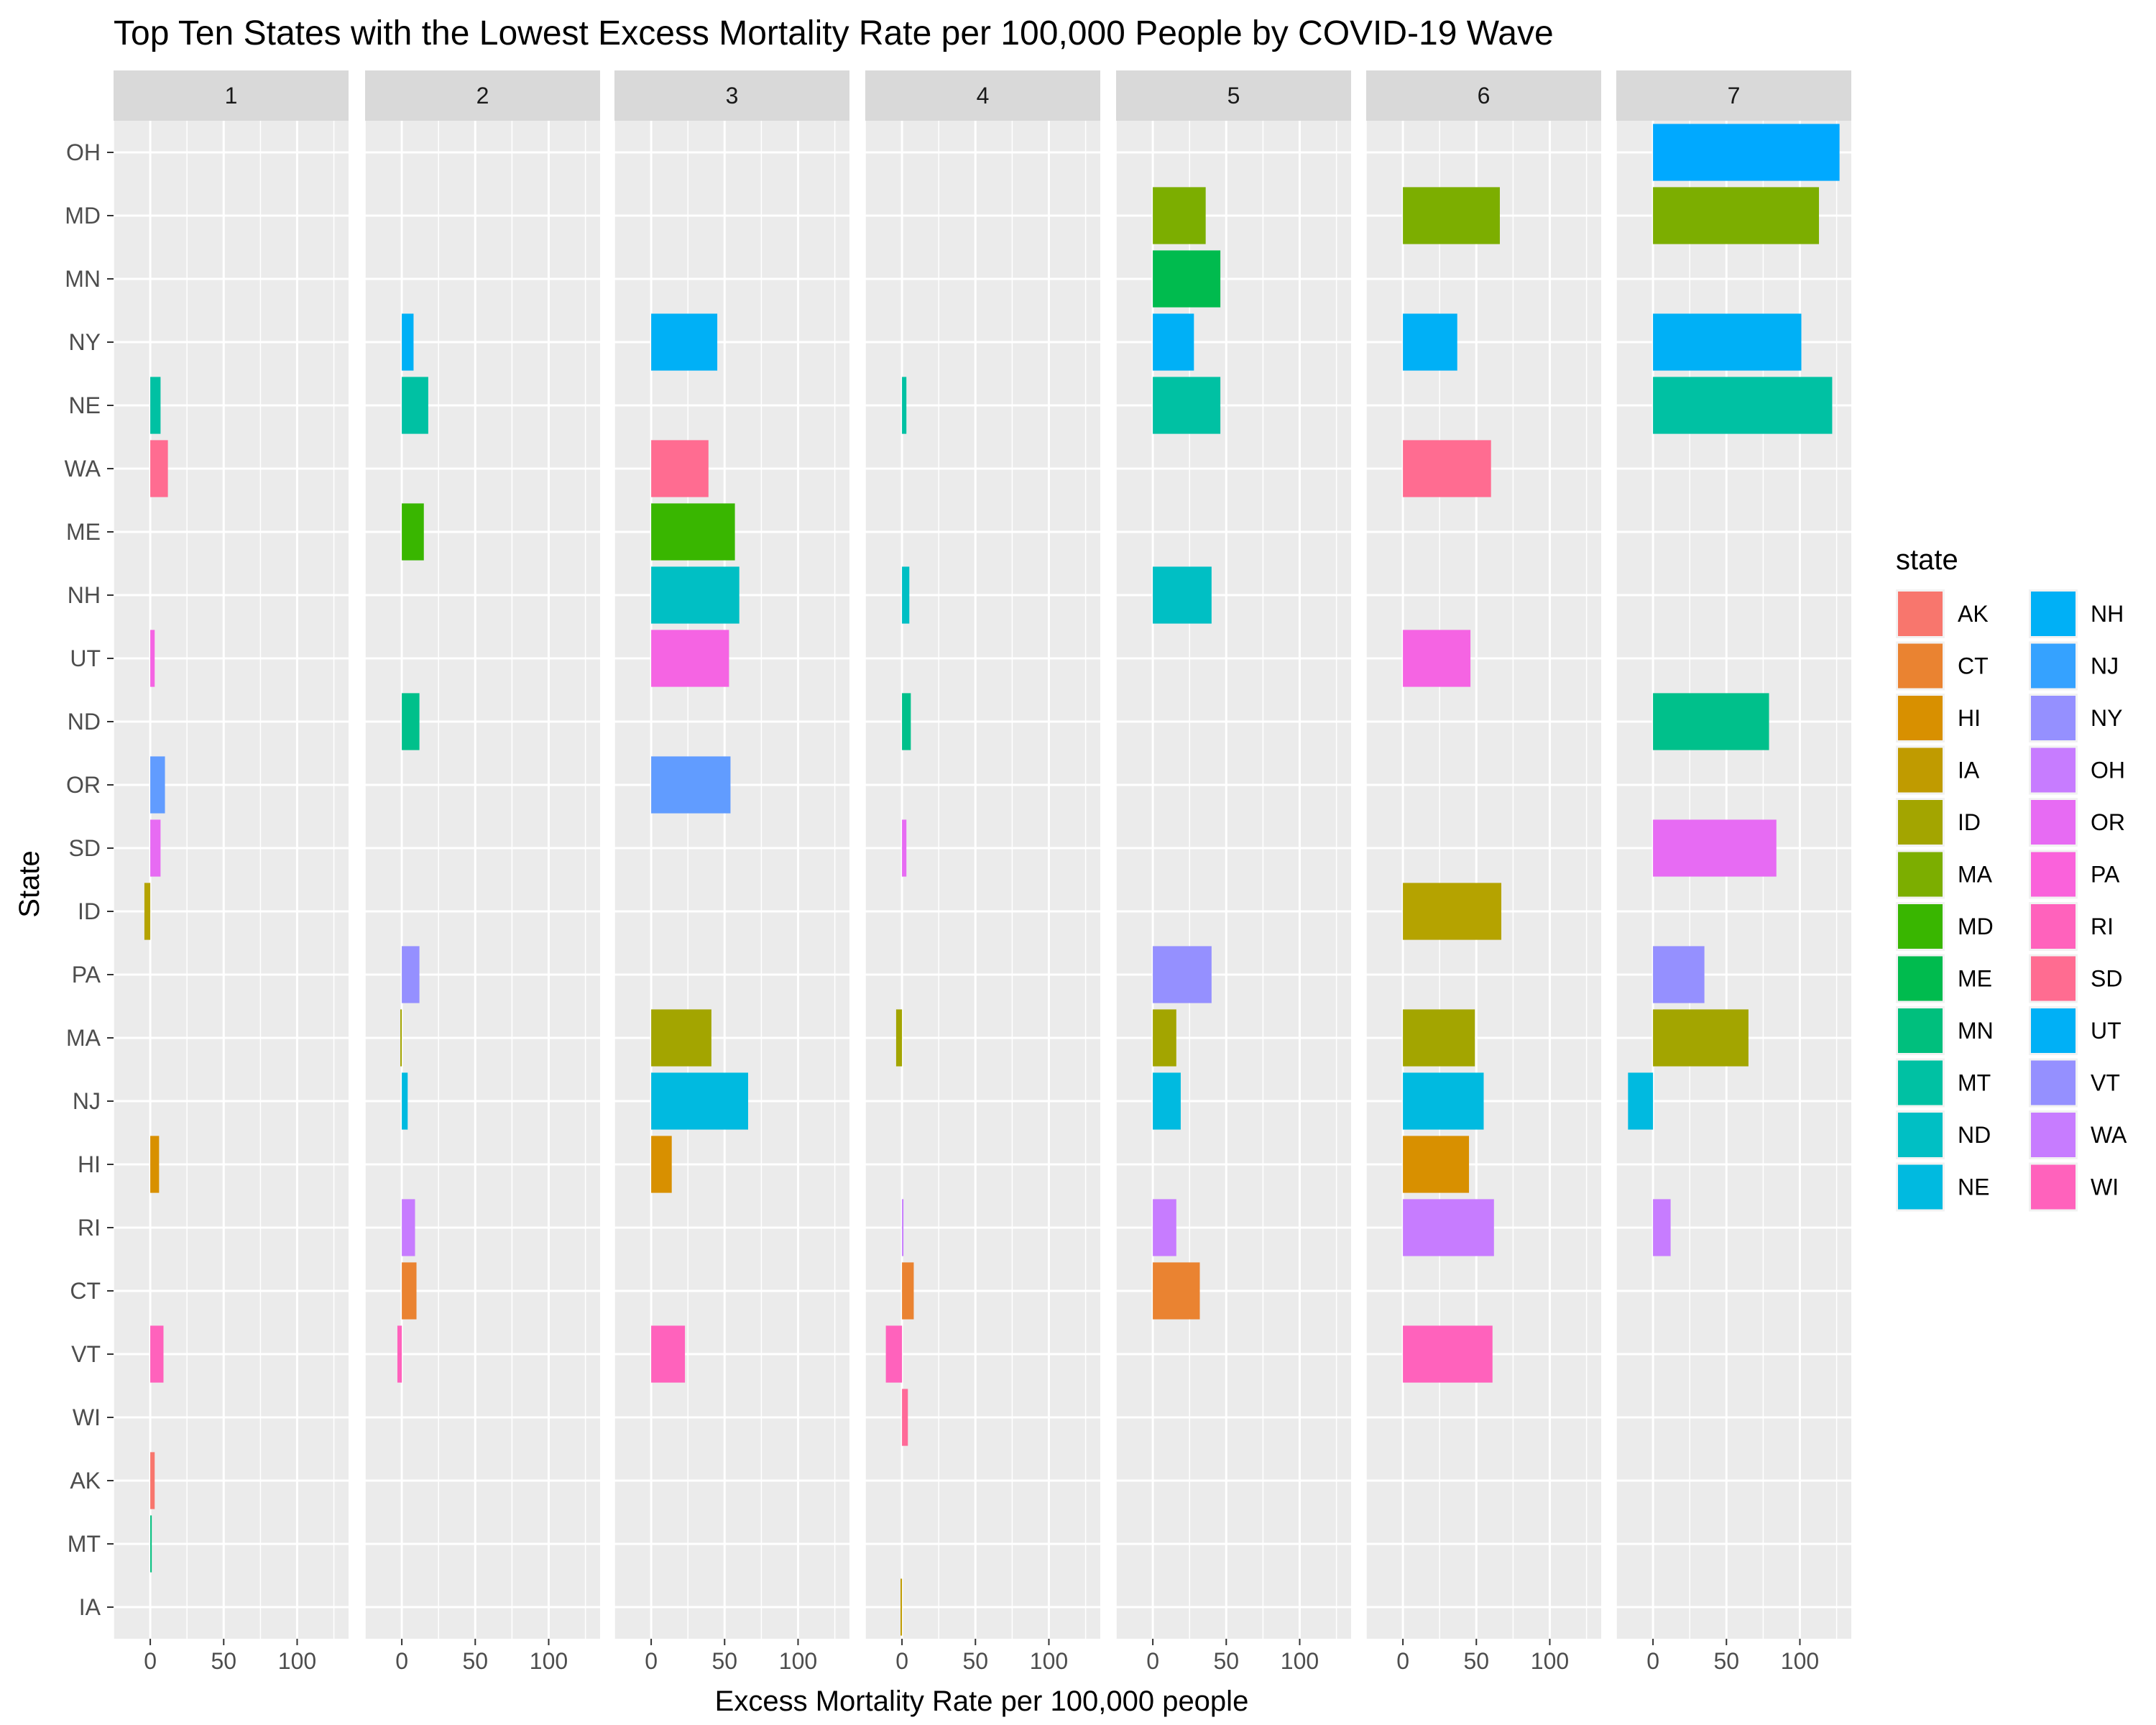 The height and width of the screenshot is (1725, 2156). What do you see at coordinates (85, 595) in the screenshot?
I see `y-tick-label: NH` at bounding box center [85, 595].